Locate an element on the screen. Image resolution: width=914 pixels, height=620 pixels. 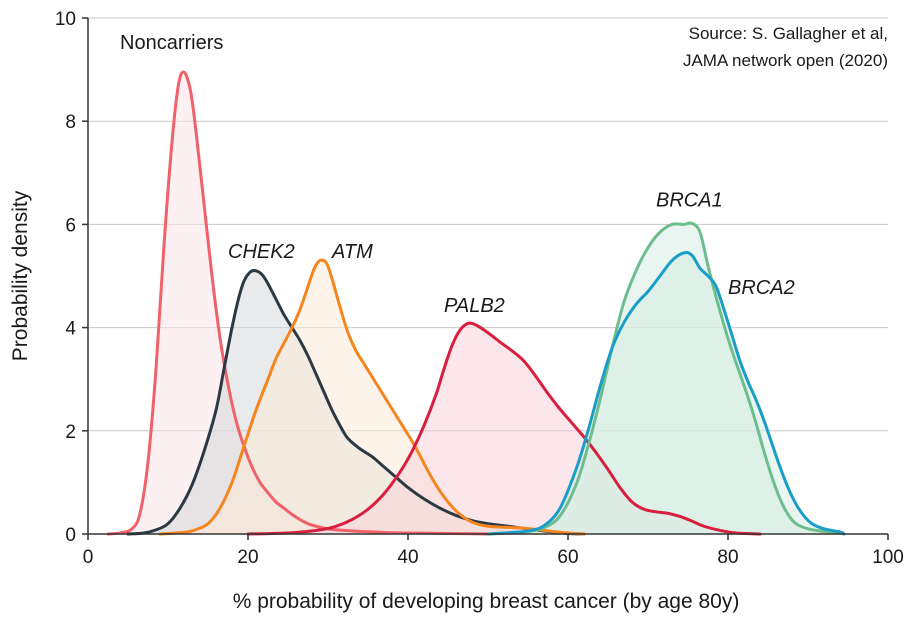
series-label-palb2: PALB2 is located at coordinates (474, 306).